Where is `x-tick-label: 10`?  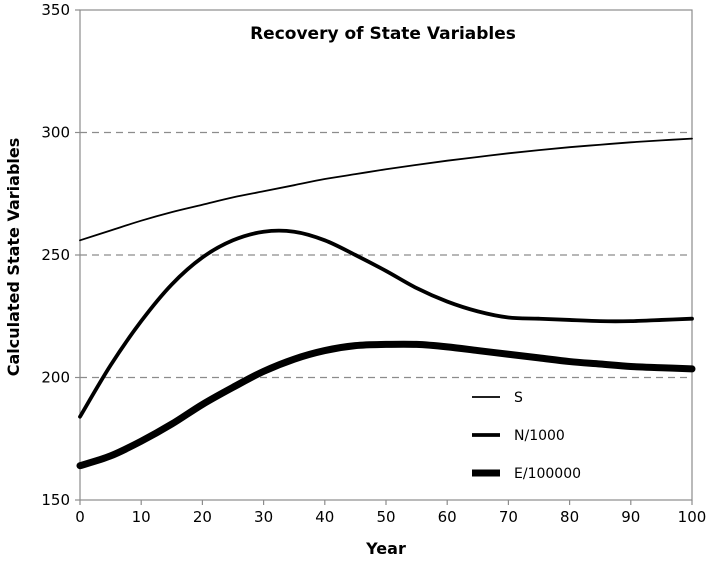
x-tick-label: 10 is located at coordinates (141, 517).